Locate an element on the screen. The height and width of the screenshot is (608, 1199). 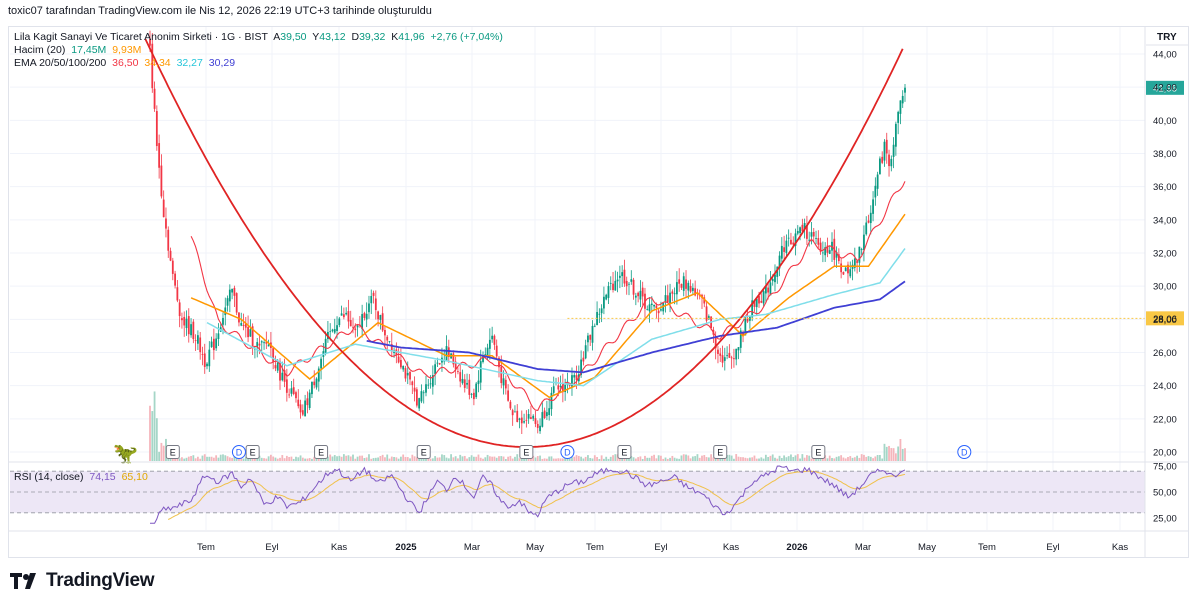
time-tick-label: Kas is located at coordinates (731, 547).